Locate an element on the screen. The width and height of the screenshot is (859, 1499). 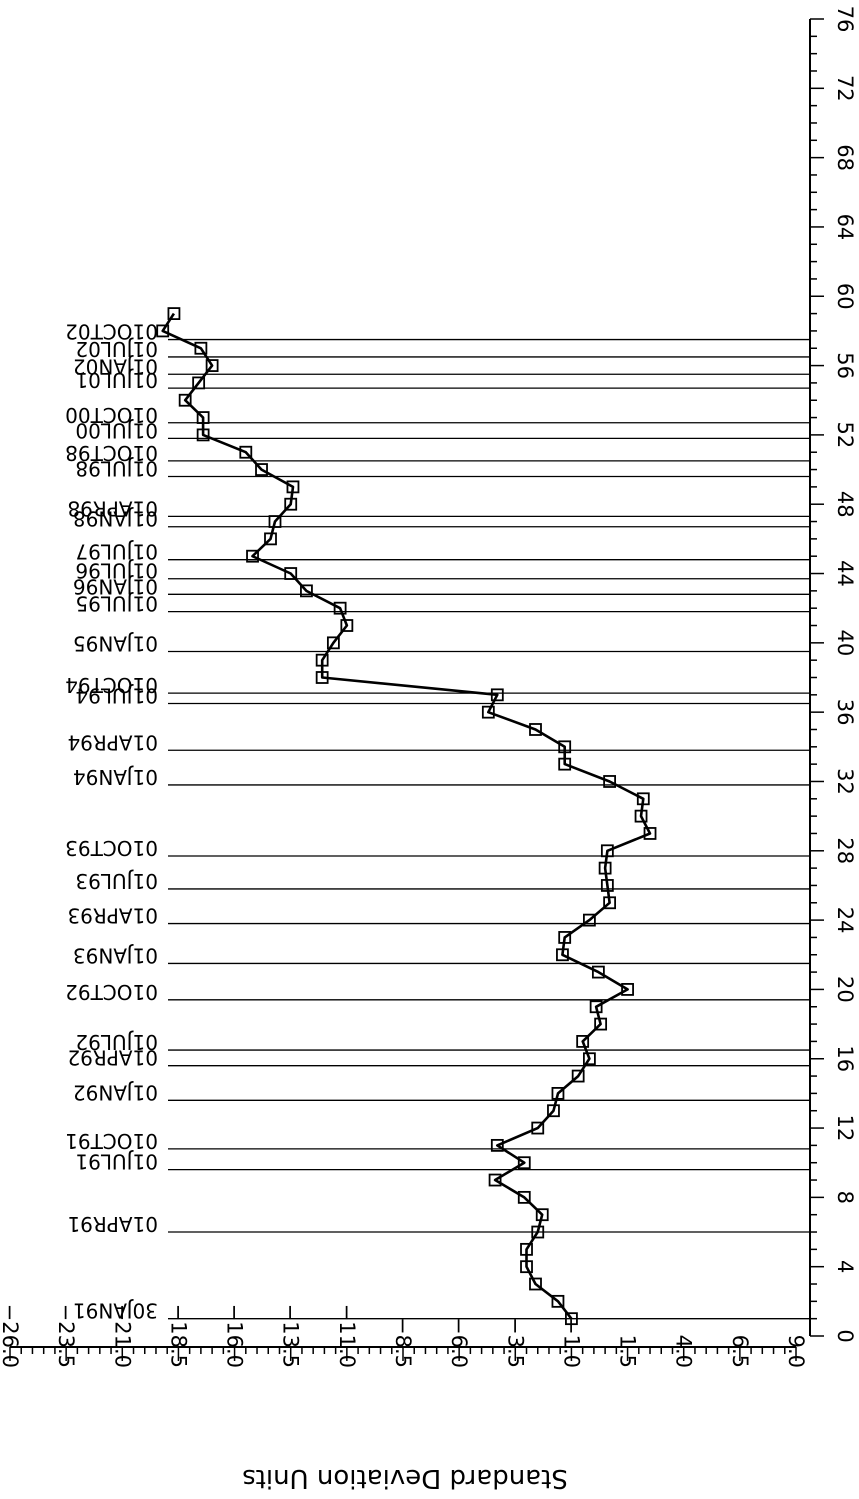
x-tick-label: 64 is located at coordinates (845, 227).